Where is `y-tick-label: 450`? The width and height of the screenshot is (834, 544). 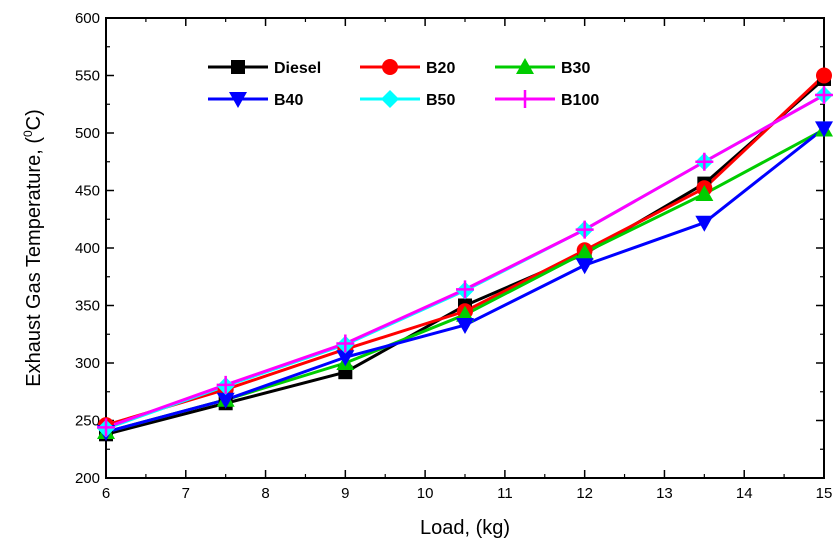 y-tick-label: 450 is located at coordinates (87, 191).